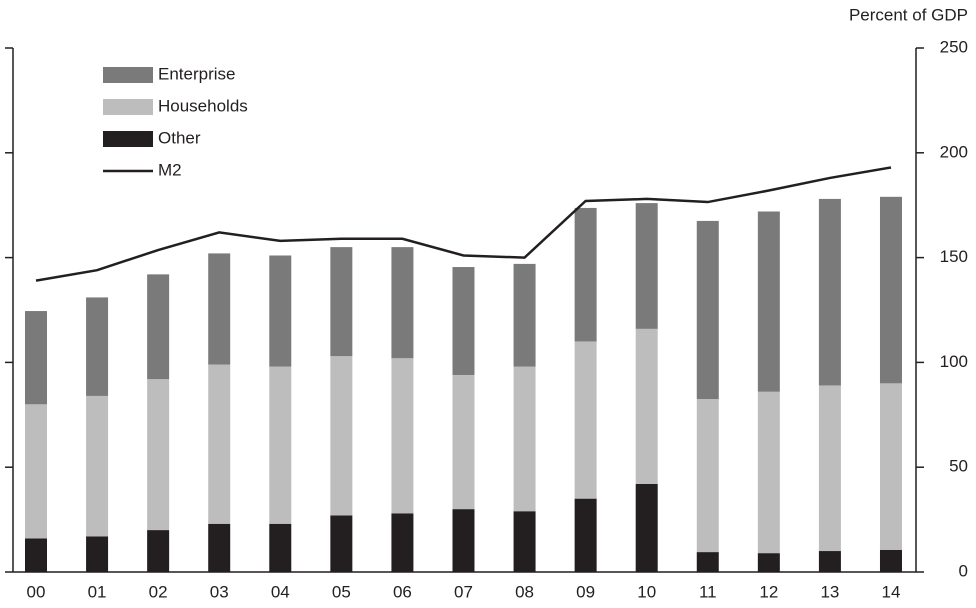 The width and height of the screenshot is (976, 608). Describe the element at coordinates (463, 591) in the screenshot. I see `x-tick-label: 07` at that location.